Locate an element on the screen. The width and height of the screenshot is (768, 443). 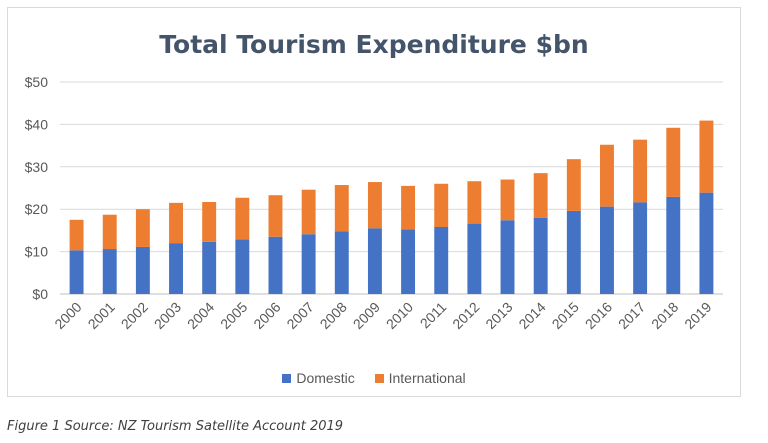
legend: Domestic International is located at coordinates (374, 378).